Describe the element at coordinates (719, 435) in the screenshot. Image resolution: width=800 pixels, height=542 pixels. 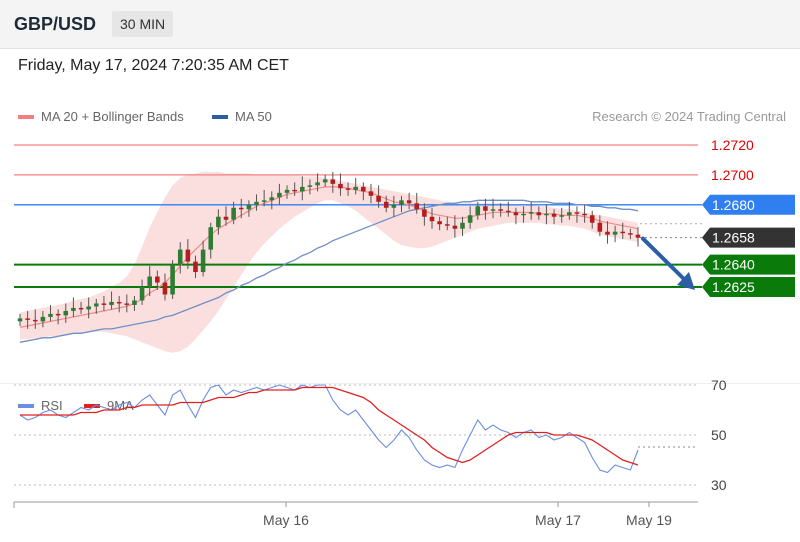
I see `rsi-tick-label: 50` at that location.